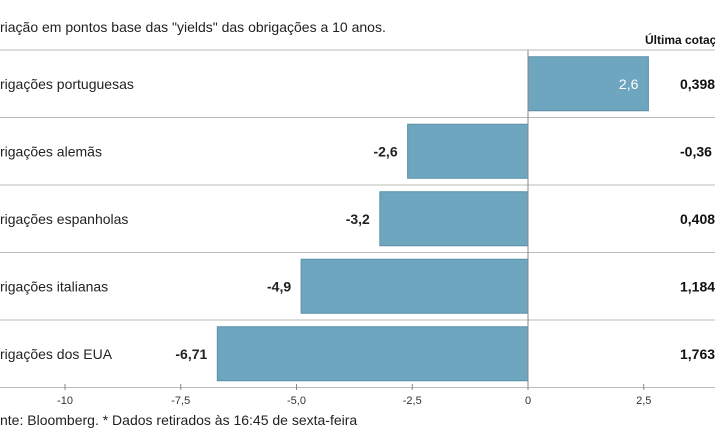 Image resolution: width=715 pixels, height=445 pixels. What do you see at coordinates (697, 84) in the screenshot?
I see `last-quote-value: 0,398` at bounding box center [697, 84].